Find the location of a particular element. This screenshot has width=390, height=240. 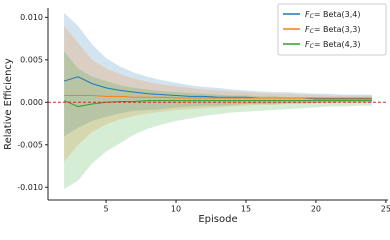

legend-label: FC= Beta(3,4) is located at coordinates (332, 15).